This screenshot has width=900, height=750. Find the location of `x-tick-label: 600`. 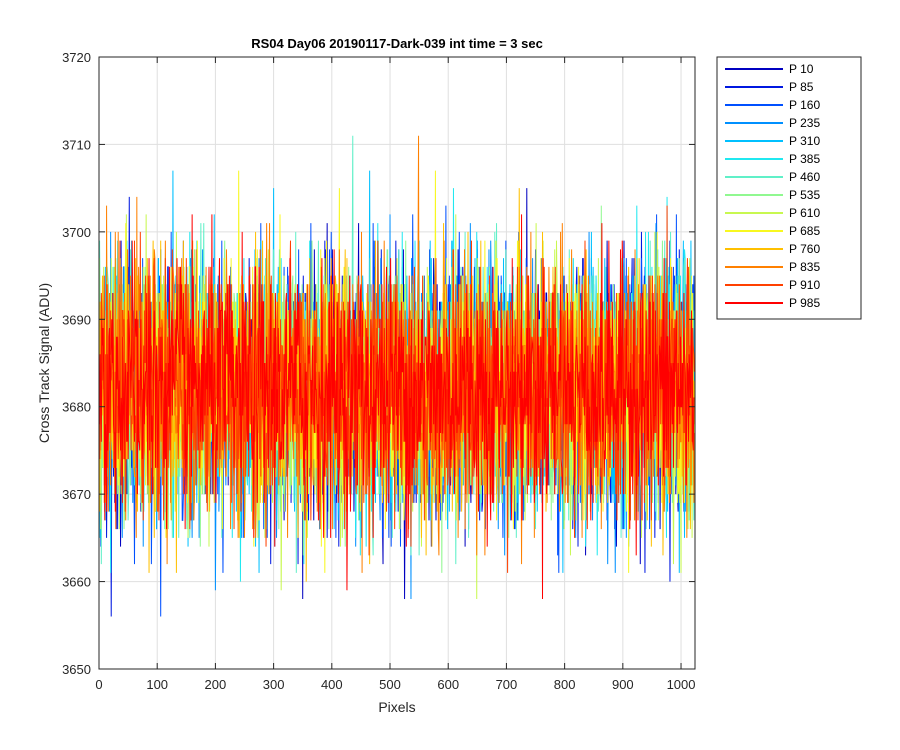

x-tick-label: 600 is located at coordinates (448, 684).